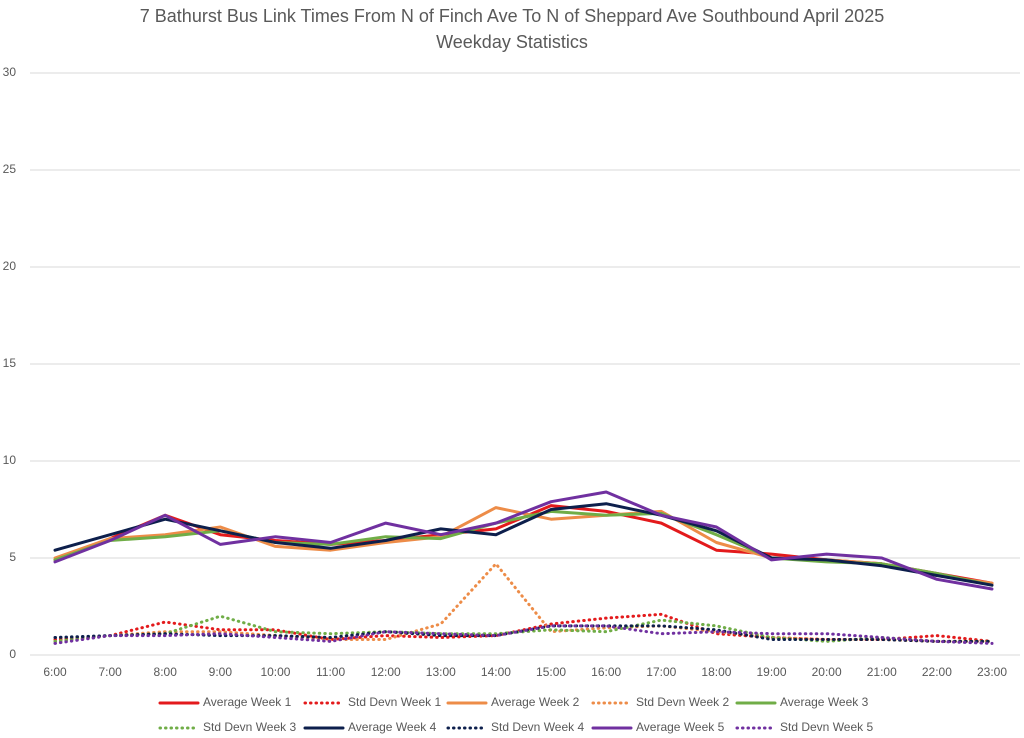 This screenshot has height=738, width=1024. Describe the element at coordinates (10, 460) in the screenshot. I see `y-tick-label: 10` at that location.